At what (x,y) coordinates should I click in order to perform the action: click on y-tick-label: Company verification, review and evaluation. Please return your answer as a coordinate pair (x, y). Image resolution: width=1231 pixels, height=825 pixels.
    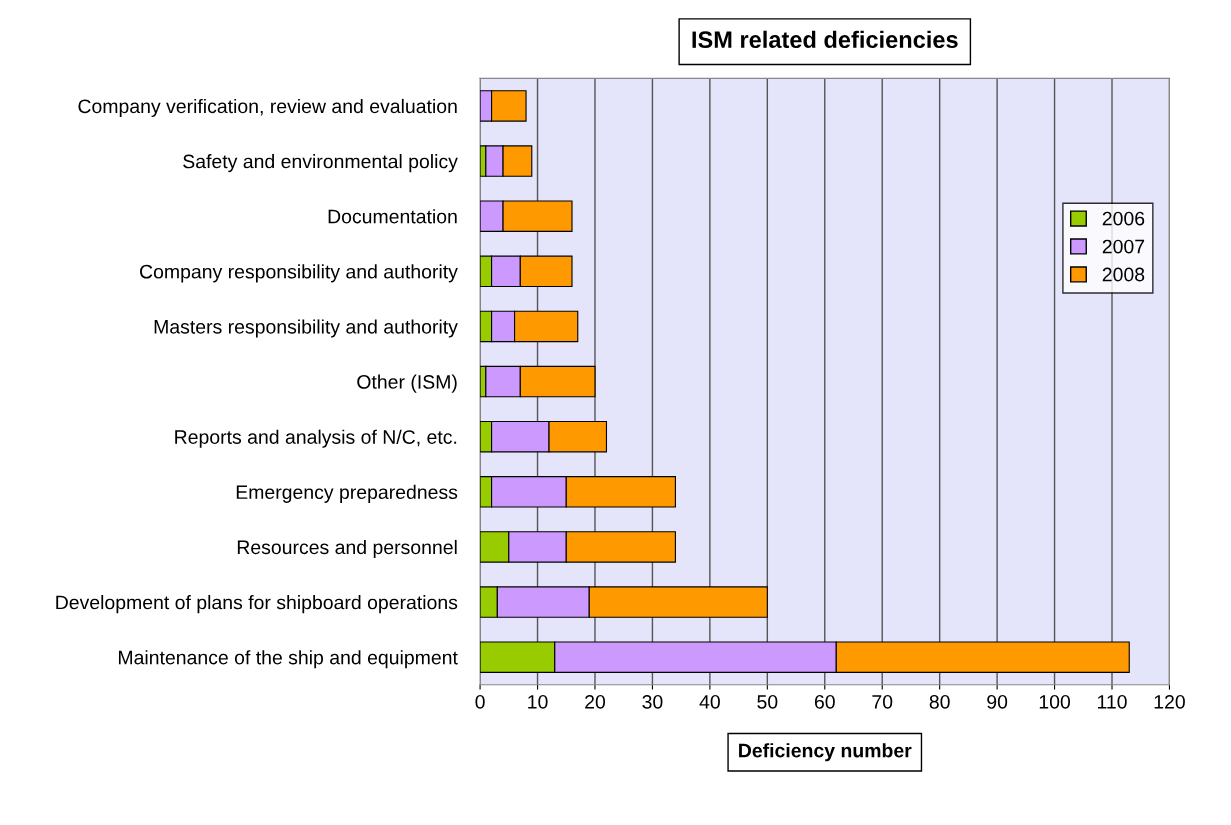
    Looking at the image, I should click on (267, 108).